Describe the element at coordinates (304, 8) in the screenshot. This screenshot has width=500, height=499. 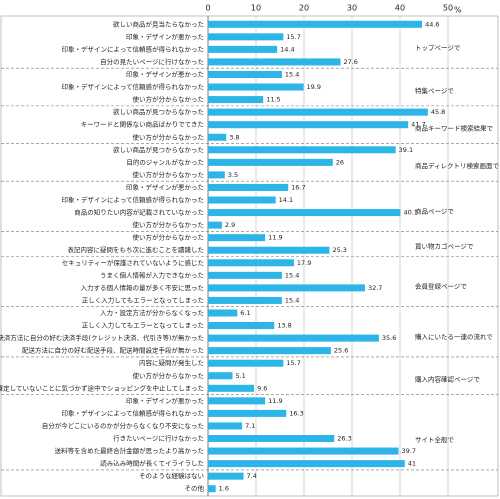
I see `x-tick-label: 20` at that location.